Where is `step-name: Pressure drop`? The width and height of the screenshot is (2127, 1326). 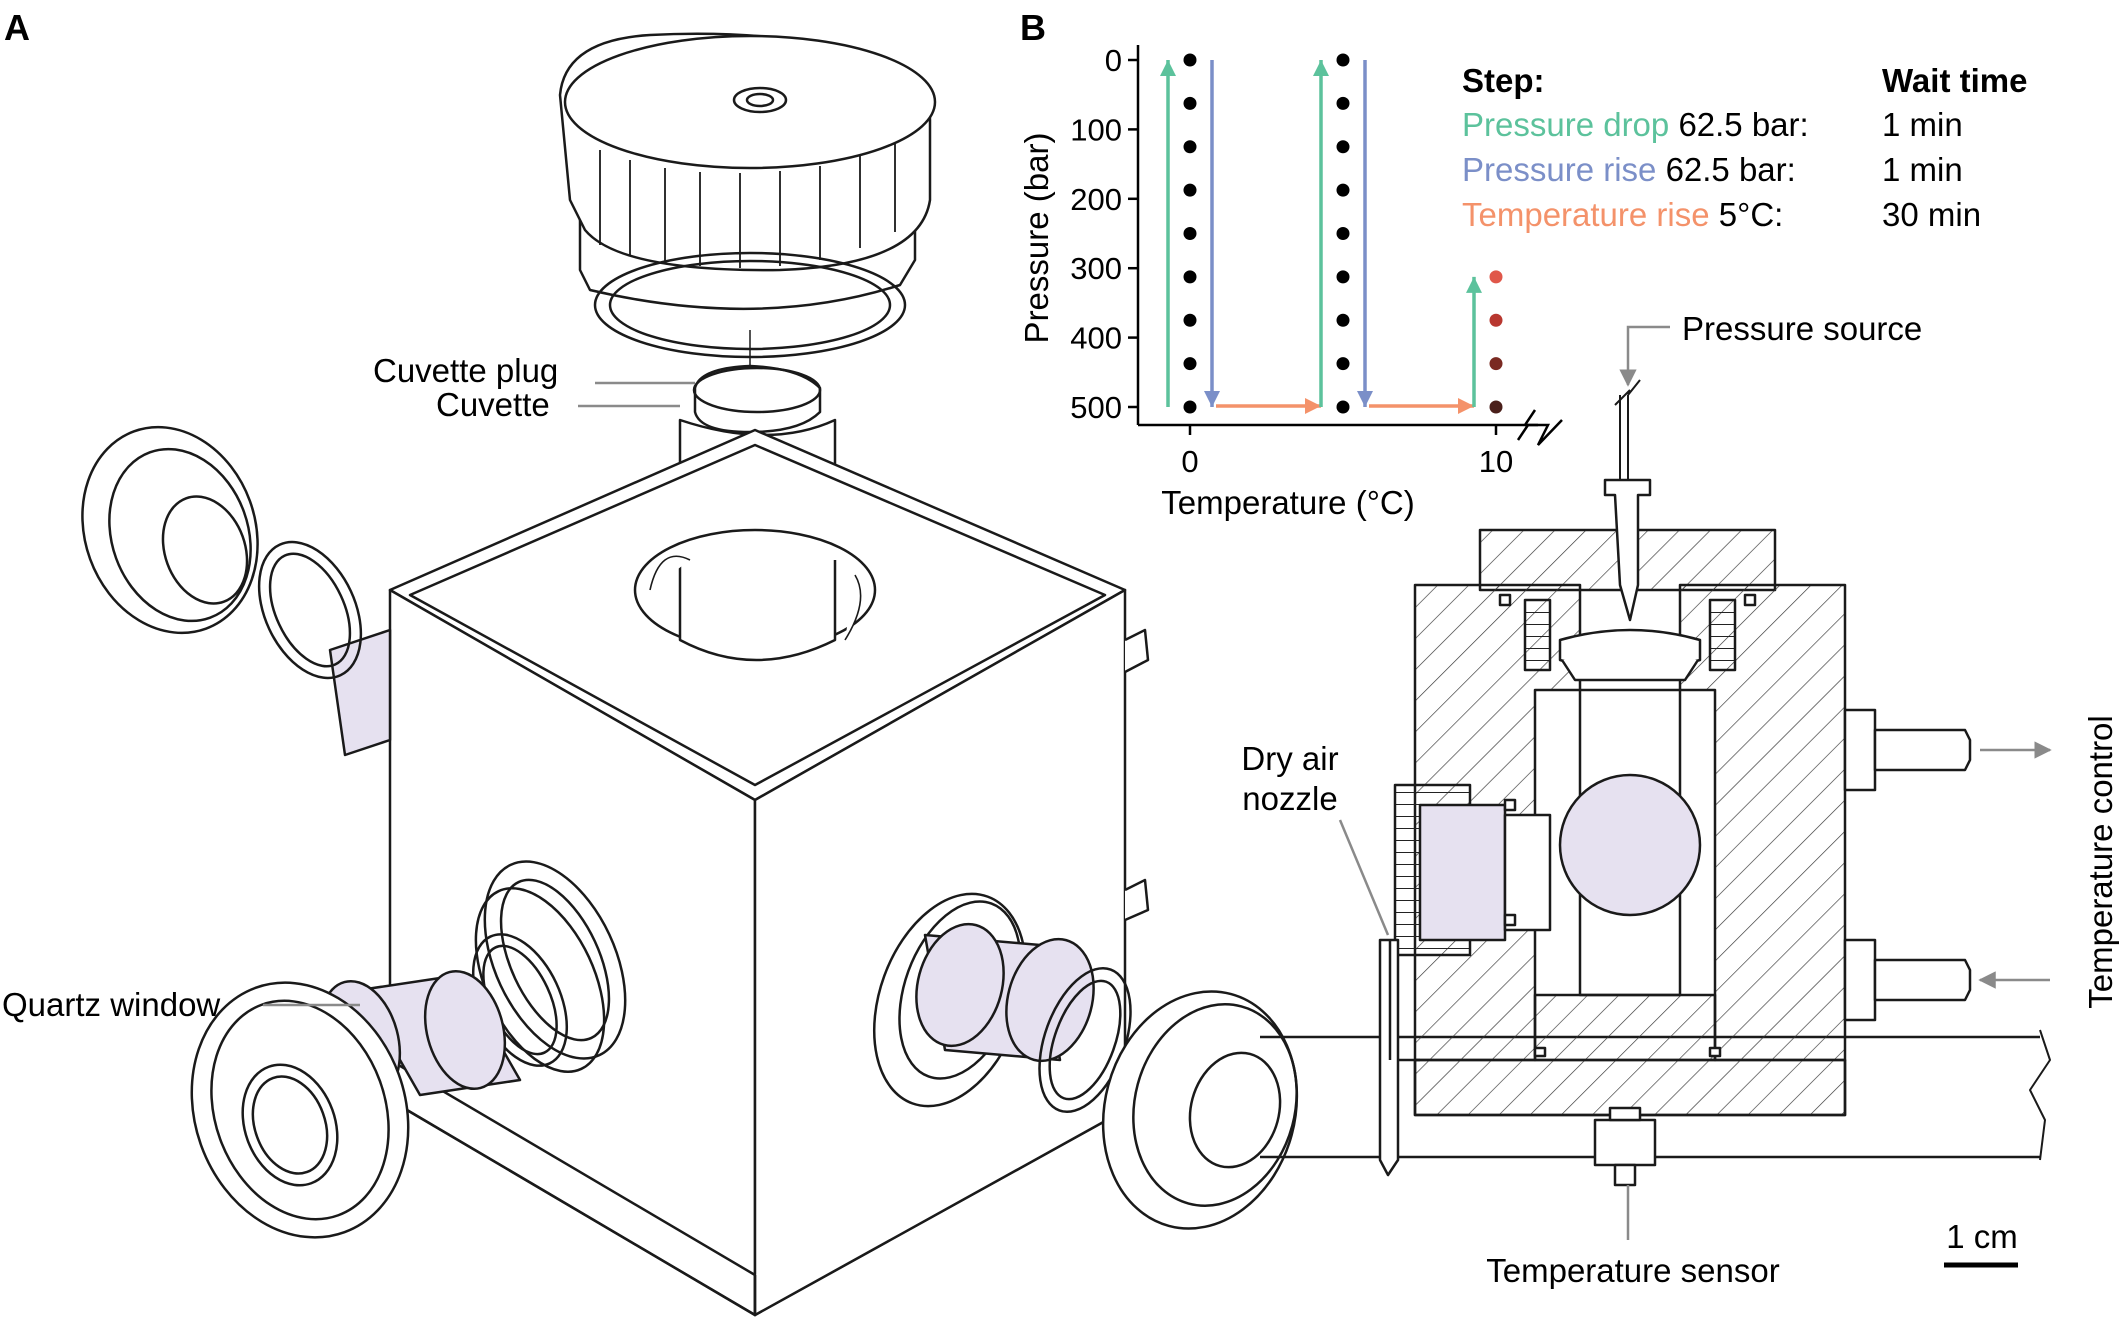 step-name: Pressure drop is located at coordinates (1565, 124).